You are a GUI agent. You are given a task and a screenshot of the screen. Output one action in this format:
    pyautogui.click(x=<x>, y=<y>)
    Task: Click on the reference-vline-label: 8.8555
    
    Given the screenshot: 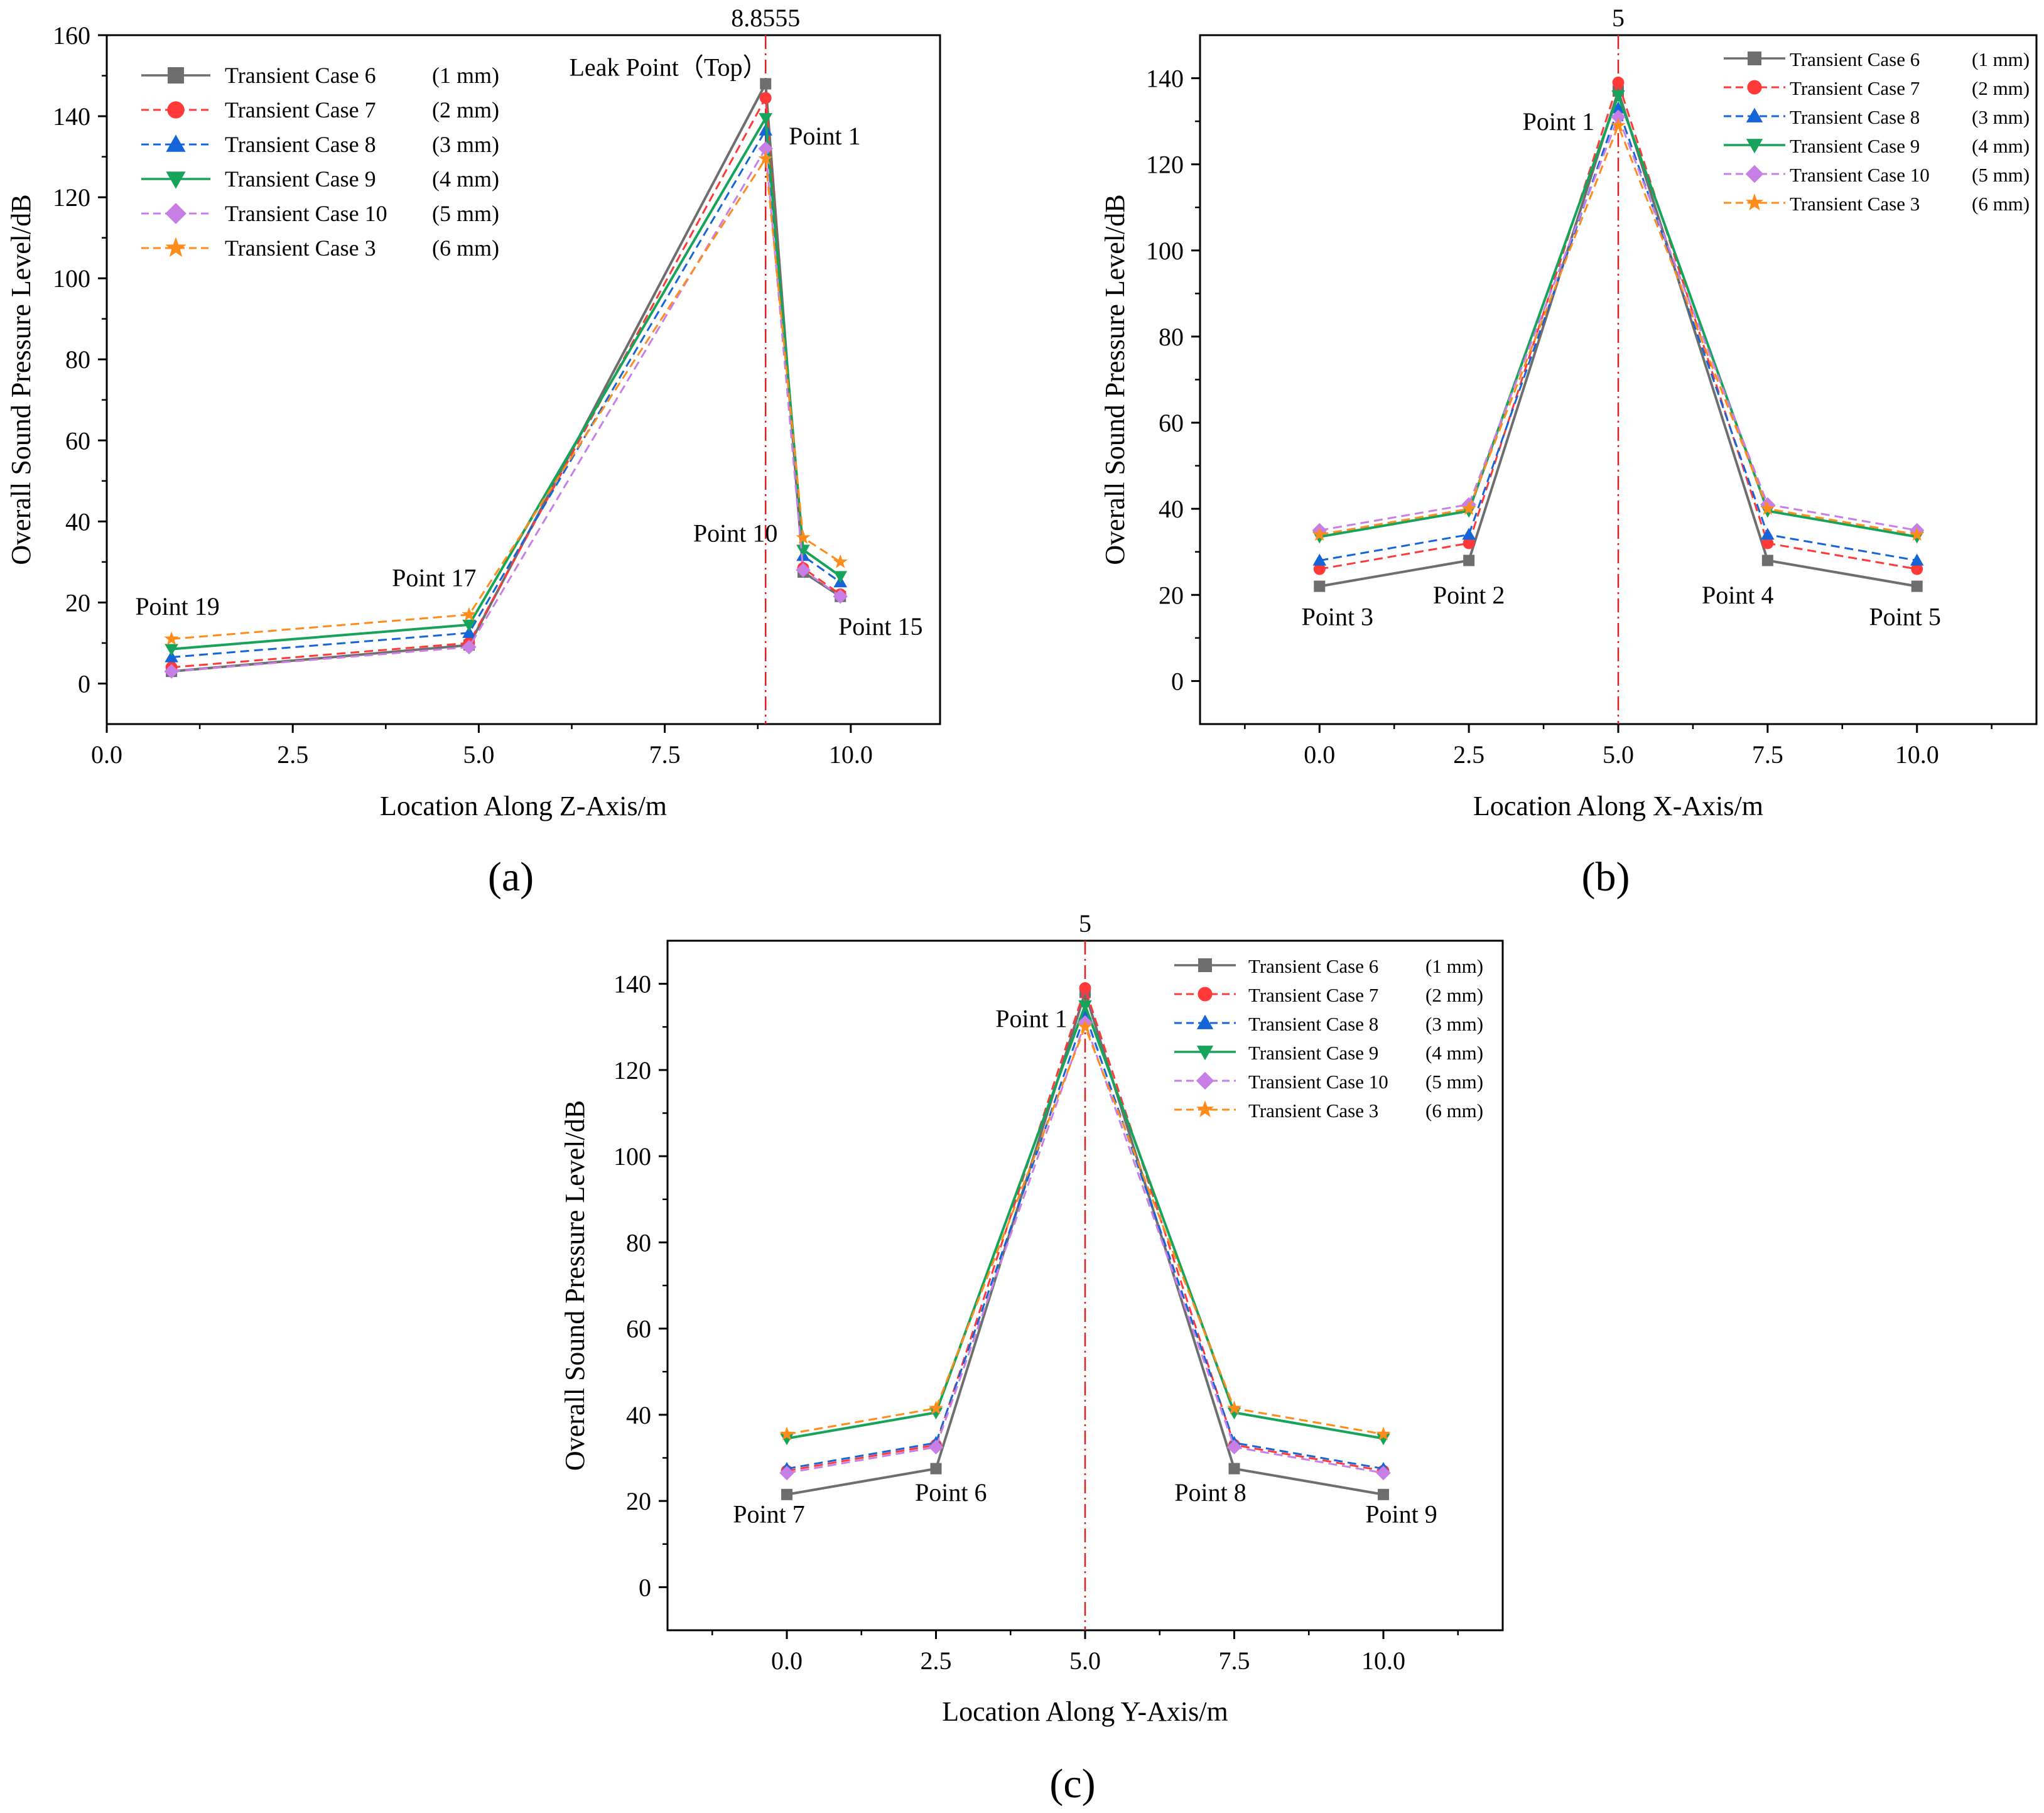 What is the action you would take?
    pyautogui.click(x=765, y=18)
    